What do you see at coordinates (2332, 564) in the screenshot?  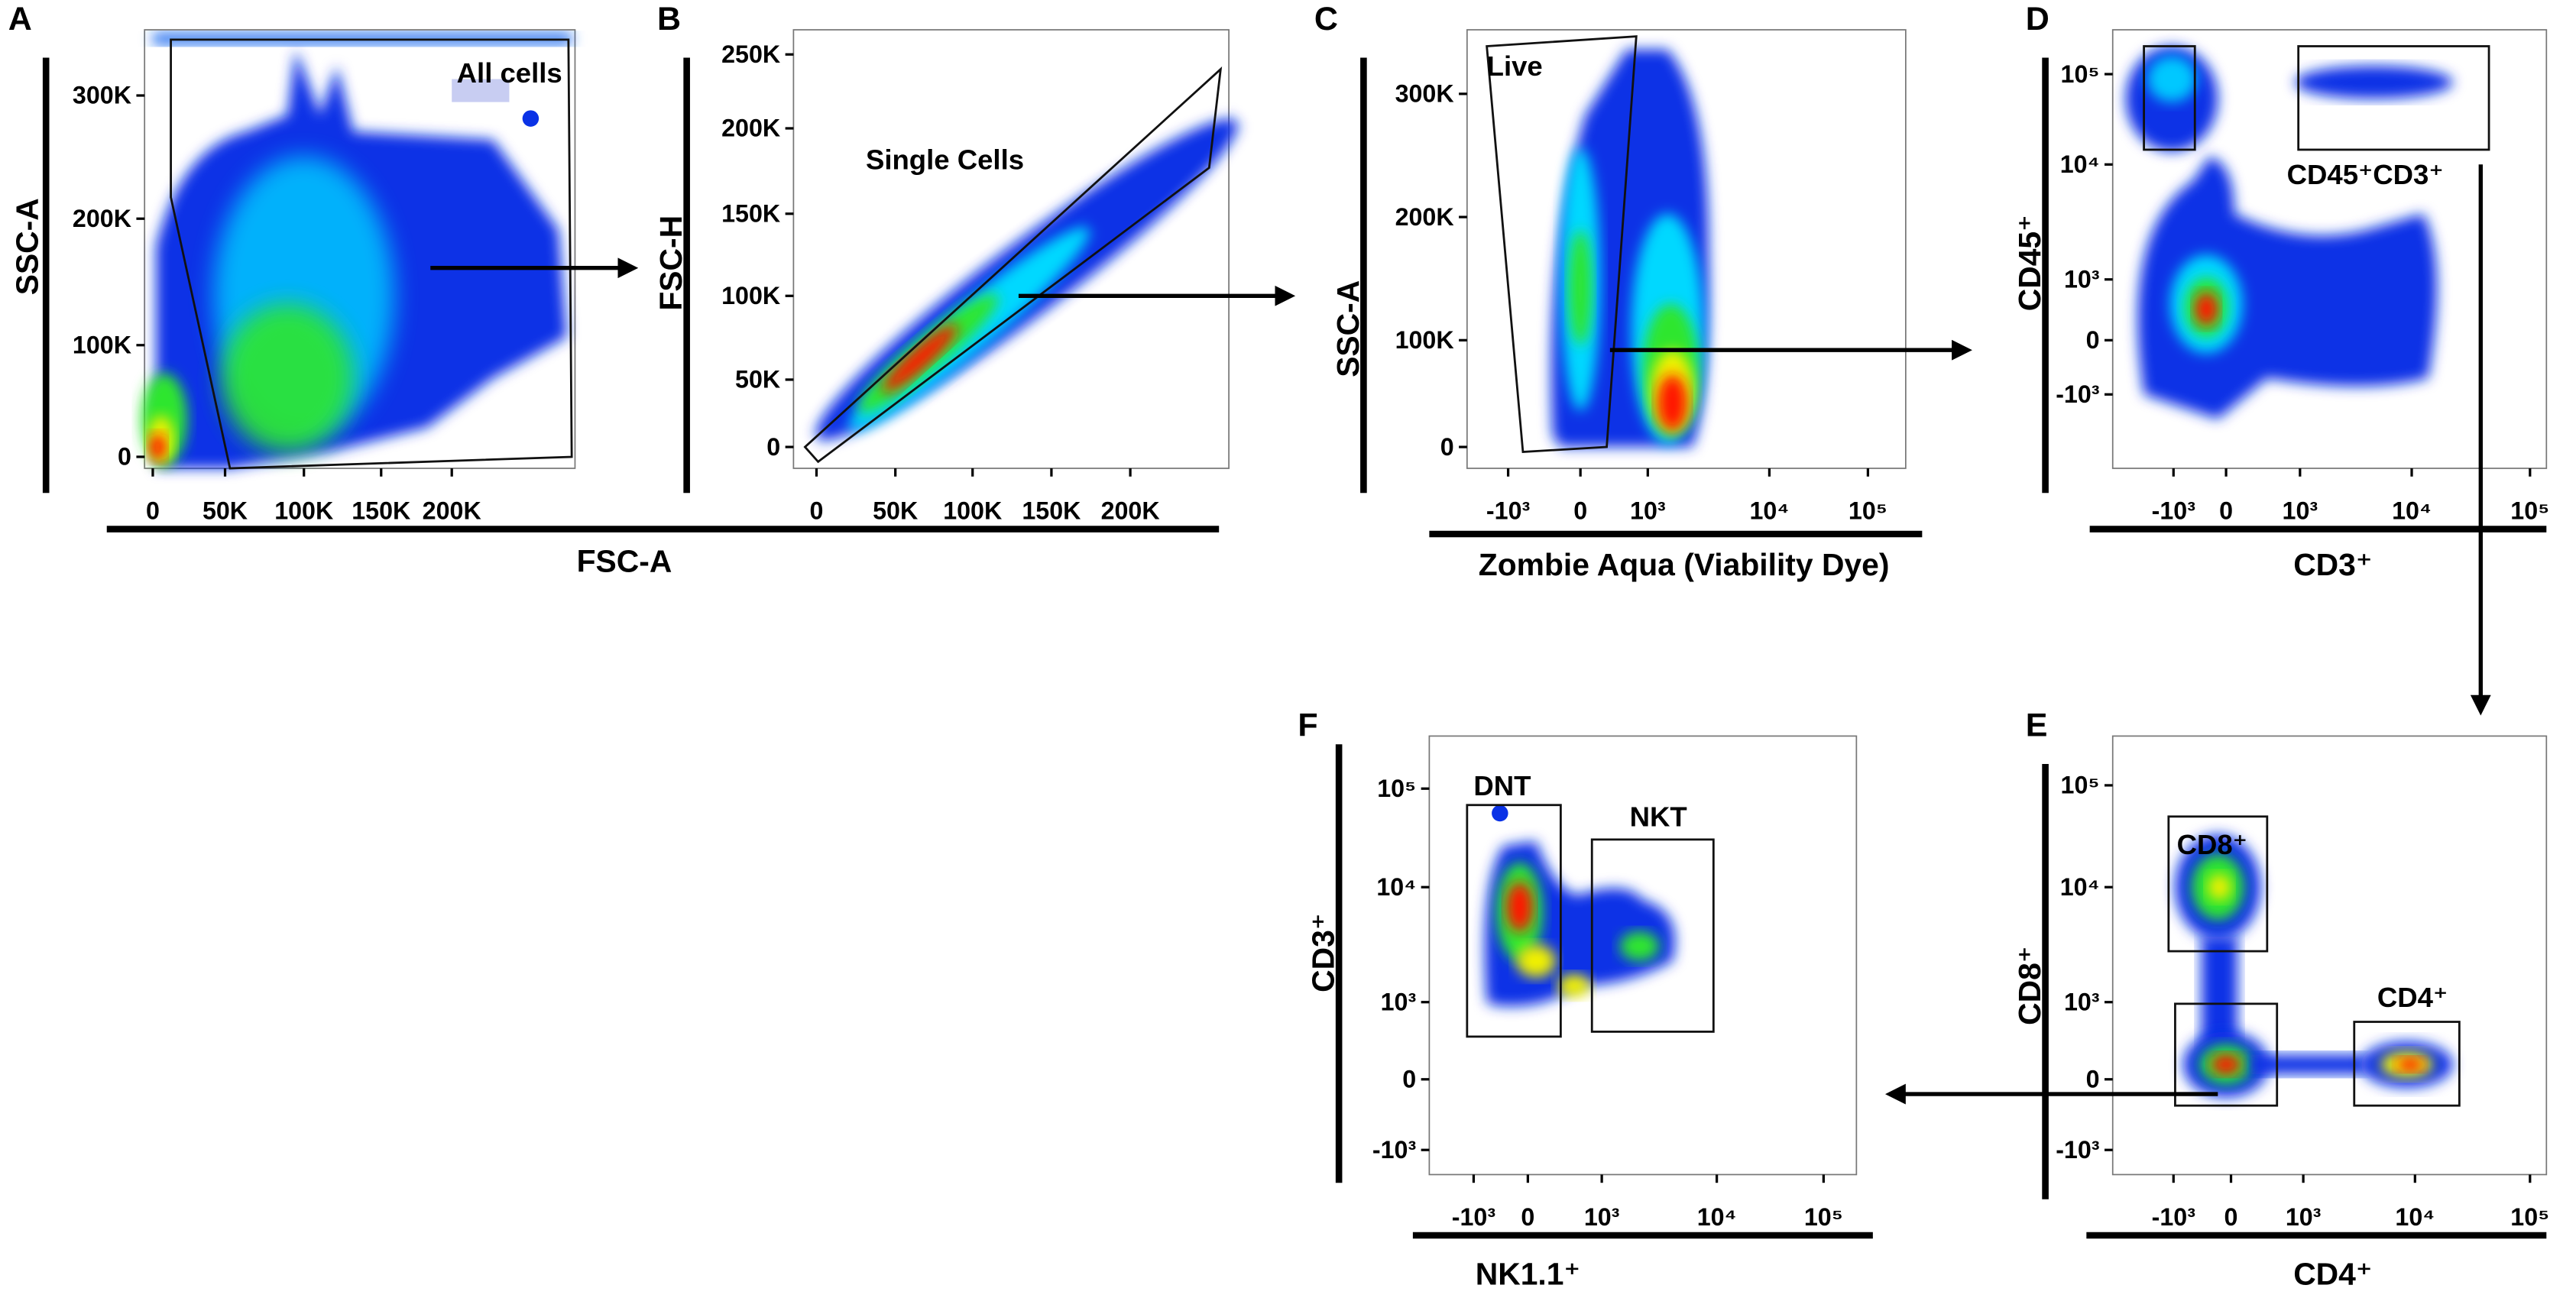 I see `x-axis-label-d: CD3⁺` at bounding box center [2332, 564].